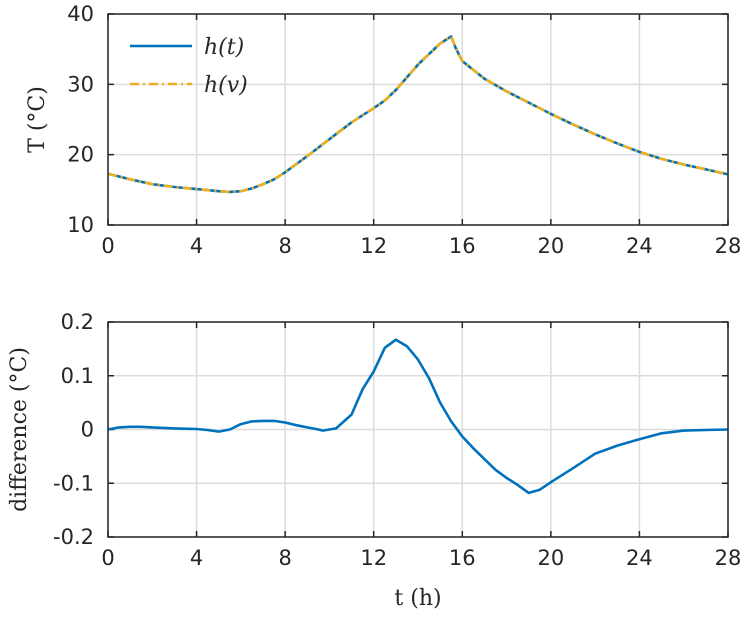 Image resolution: width=746 pixels, height=620 pixels. What do you see at coordinates (417, 598) in the screenshot?
I see `x-axis-label: t (h)` at bounding box center [417, 598].